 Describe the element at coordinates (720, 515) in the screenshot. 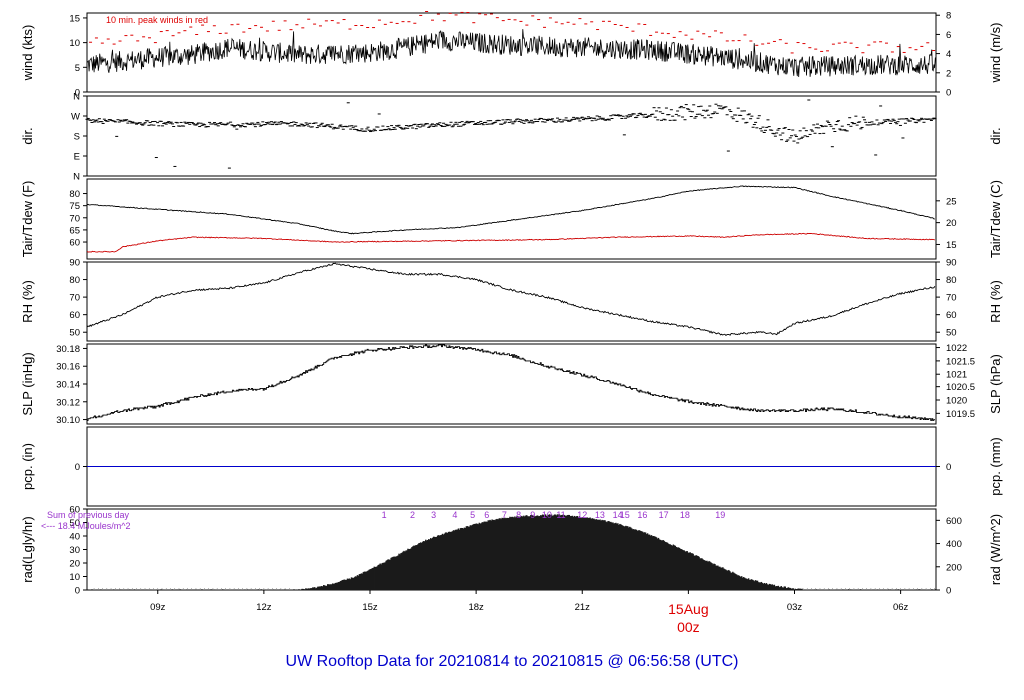

I see `rad-hour-label: 19` at that location.